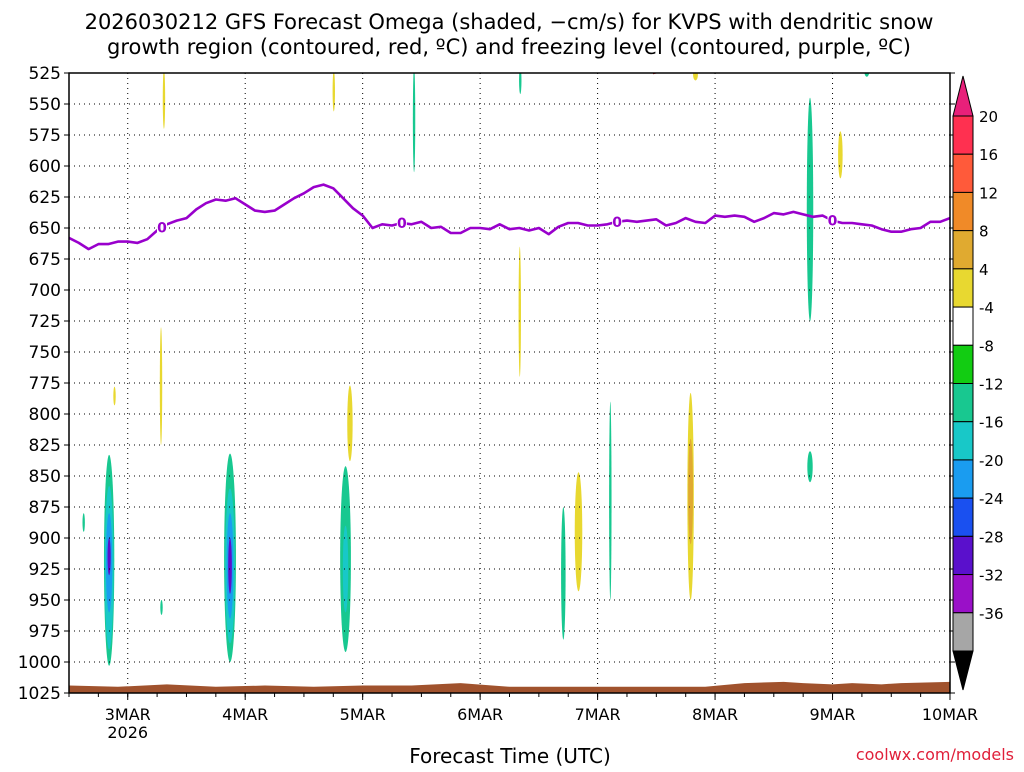 This screenshot has height=772, width=1024. What do you see at coordinates (45, 105) in the screenshot?
I see `y-tick-label: 550` at bounding box center [45, 105].